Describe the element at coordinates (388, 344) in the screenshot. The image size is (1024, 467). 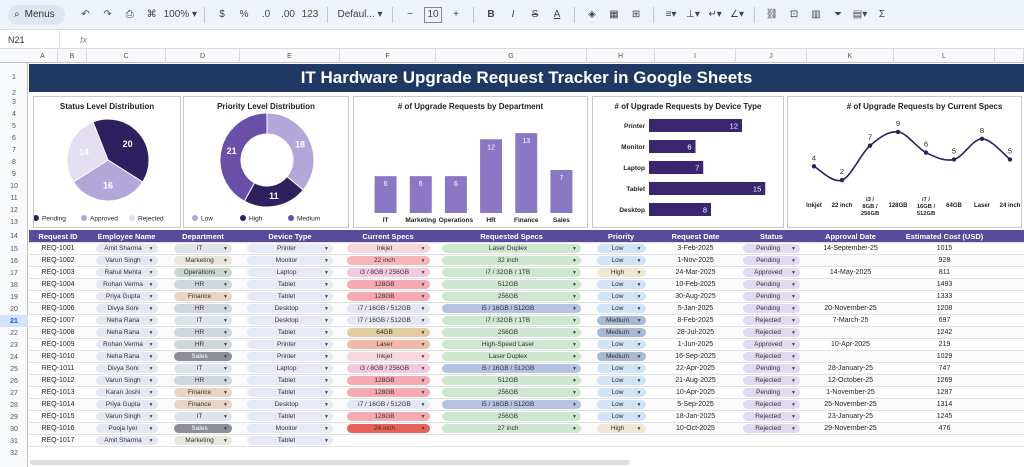
I see `dropdown-chip: Laser ▼` at that location.